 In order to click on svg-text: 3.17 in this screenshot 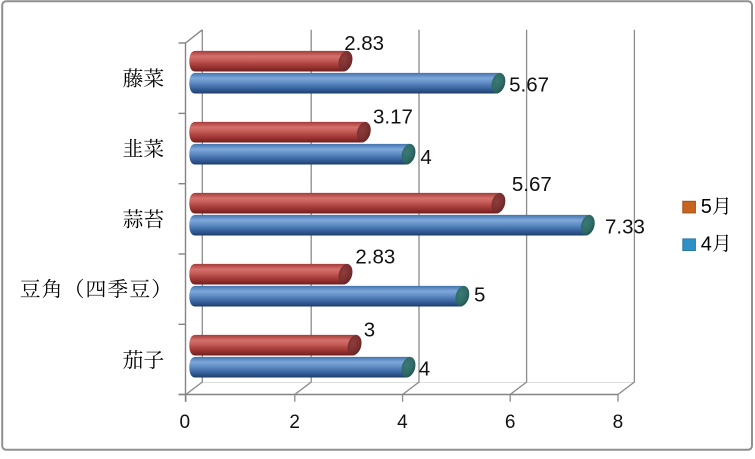, I will do `click(393, 116)`.